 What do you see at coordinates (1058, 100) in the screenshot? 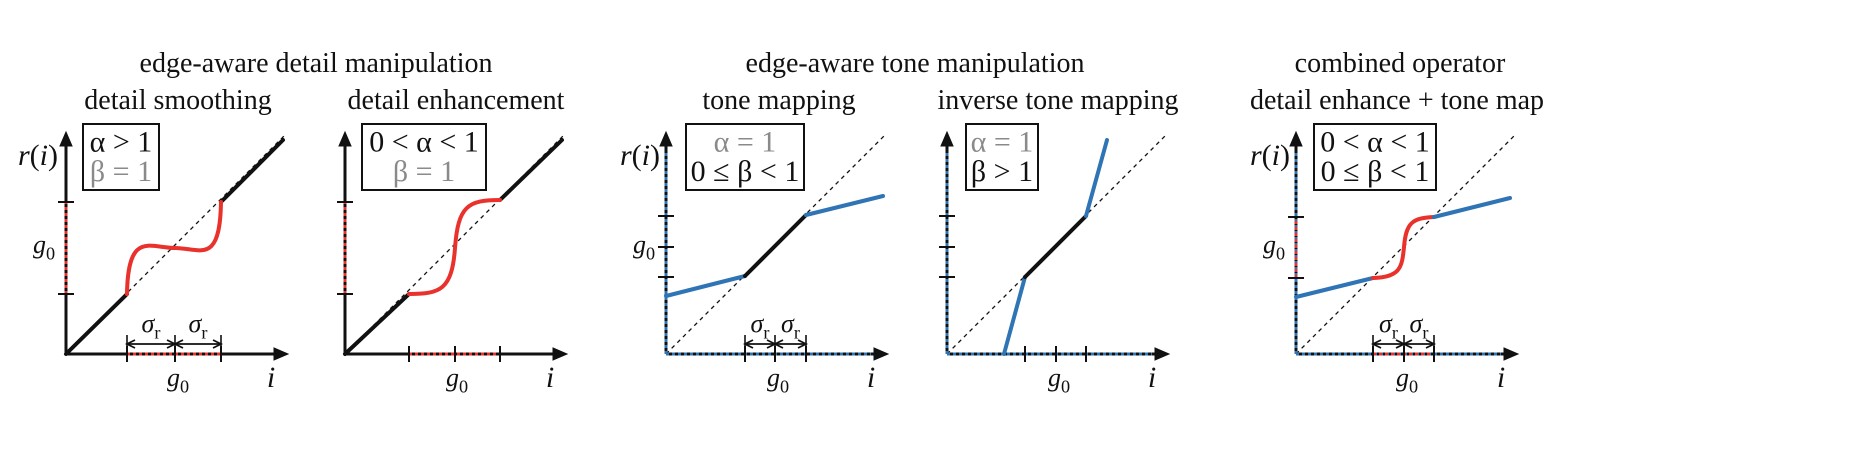
I see `panel-title-inverse-tone-mapping: inverse tone mapping` at bounding box center [1058, 100].